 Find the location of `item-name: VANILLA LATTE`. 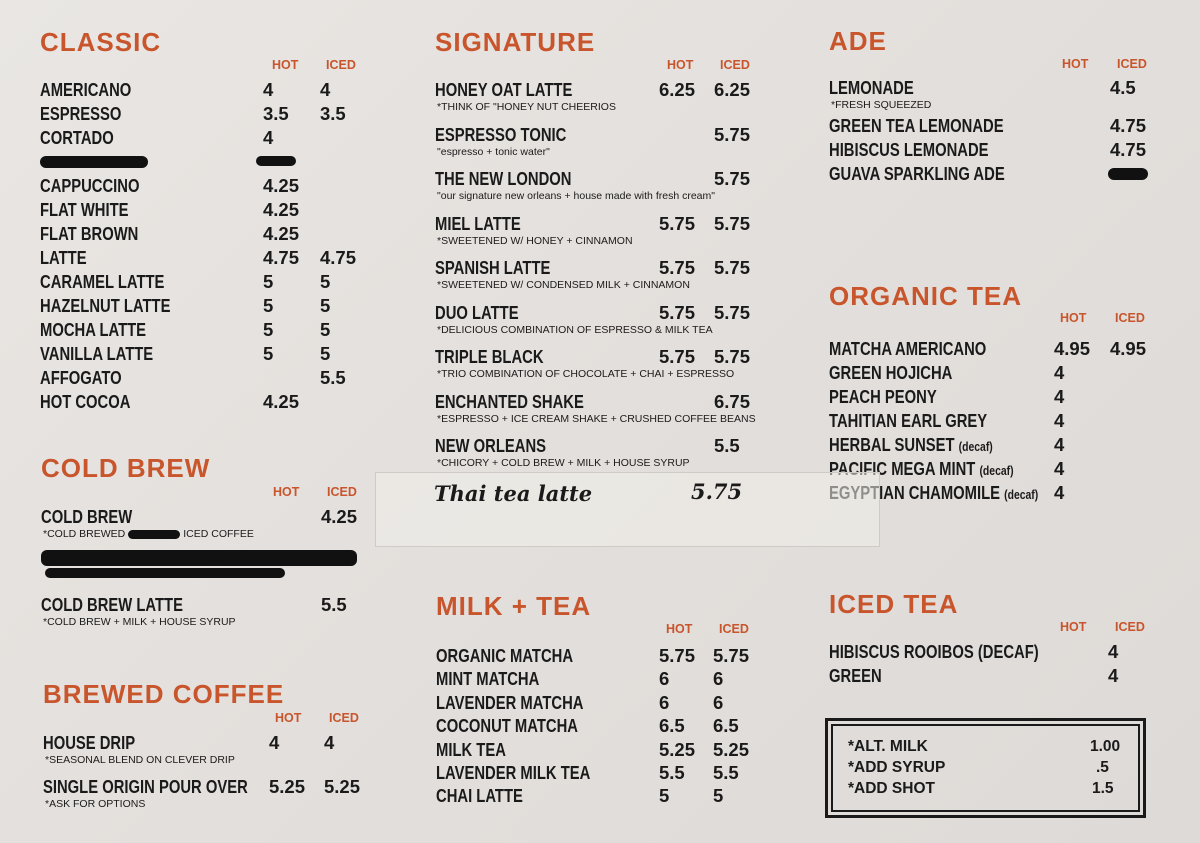

item-name: VANILLA LATTE is located at coordinates (96, 354).